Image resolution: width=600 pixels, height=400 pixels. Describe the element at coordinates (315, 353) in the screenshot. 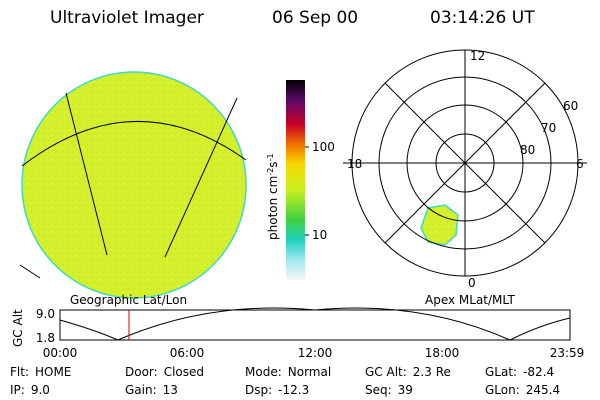

I see `time-tick: 12:00` at that location.